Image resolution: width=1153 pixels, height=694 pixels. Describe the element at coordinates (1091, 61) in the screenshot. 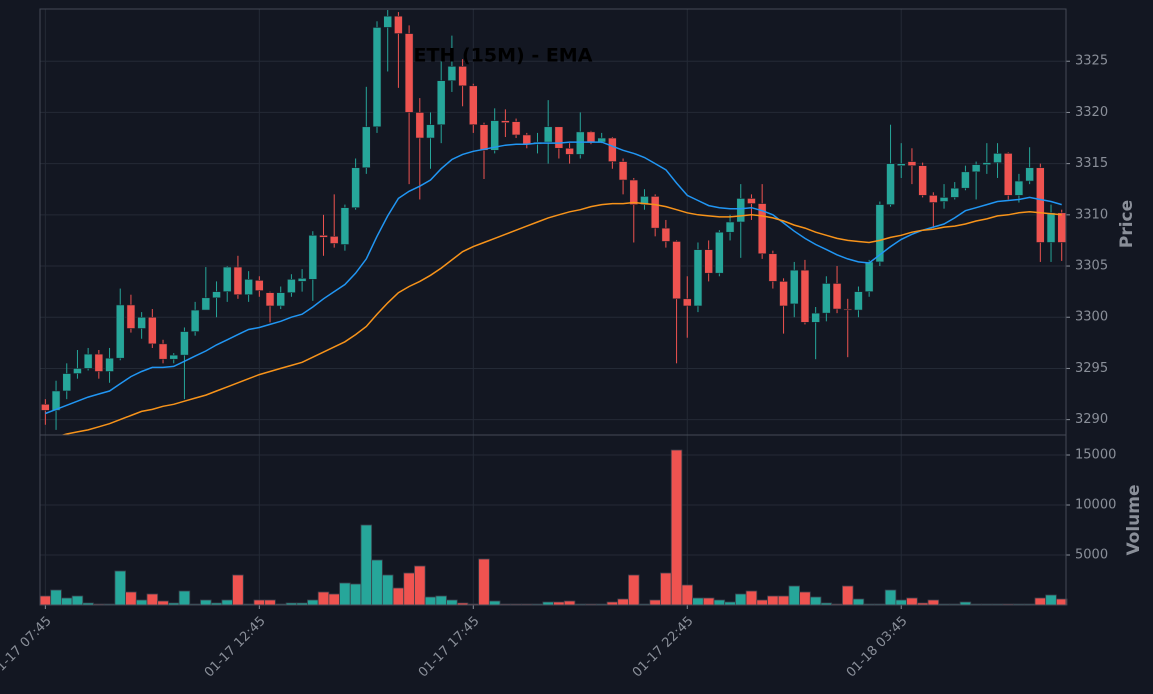

I see `y-tick-label: 3325` at that location.